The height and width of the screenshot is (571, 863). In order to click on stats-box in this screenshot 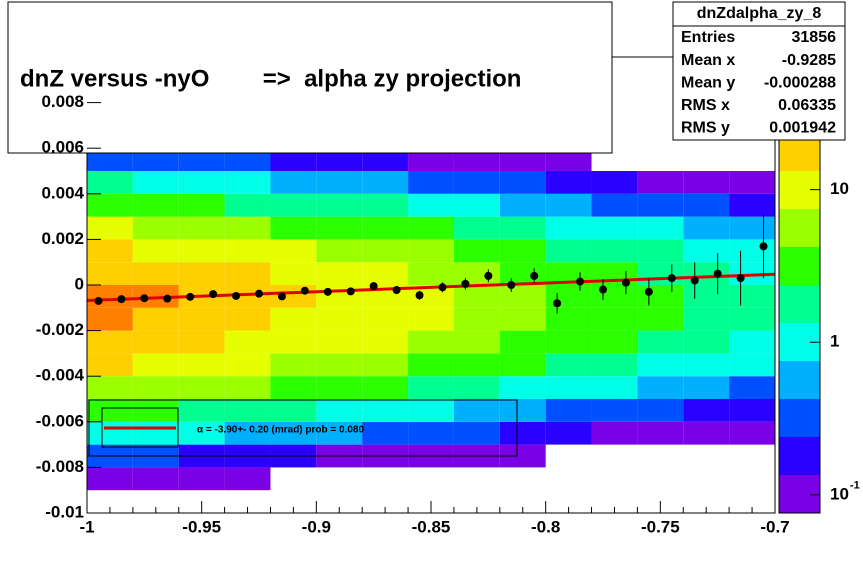, I will do `click(759, 71)`.